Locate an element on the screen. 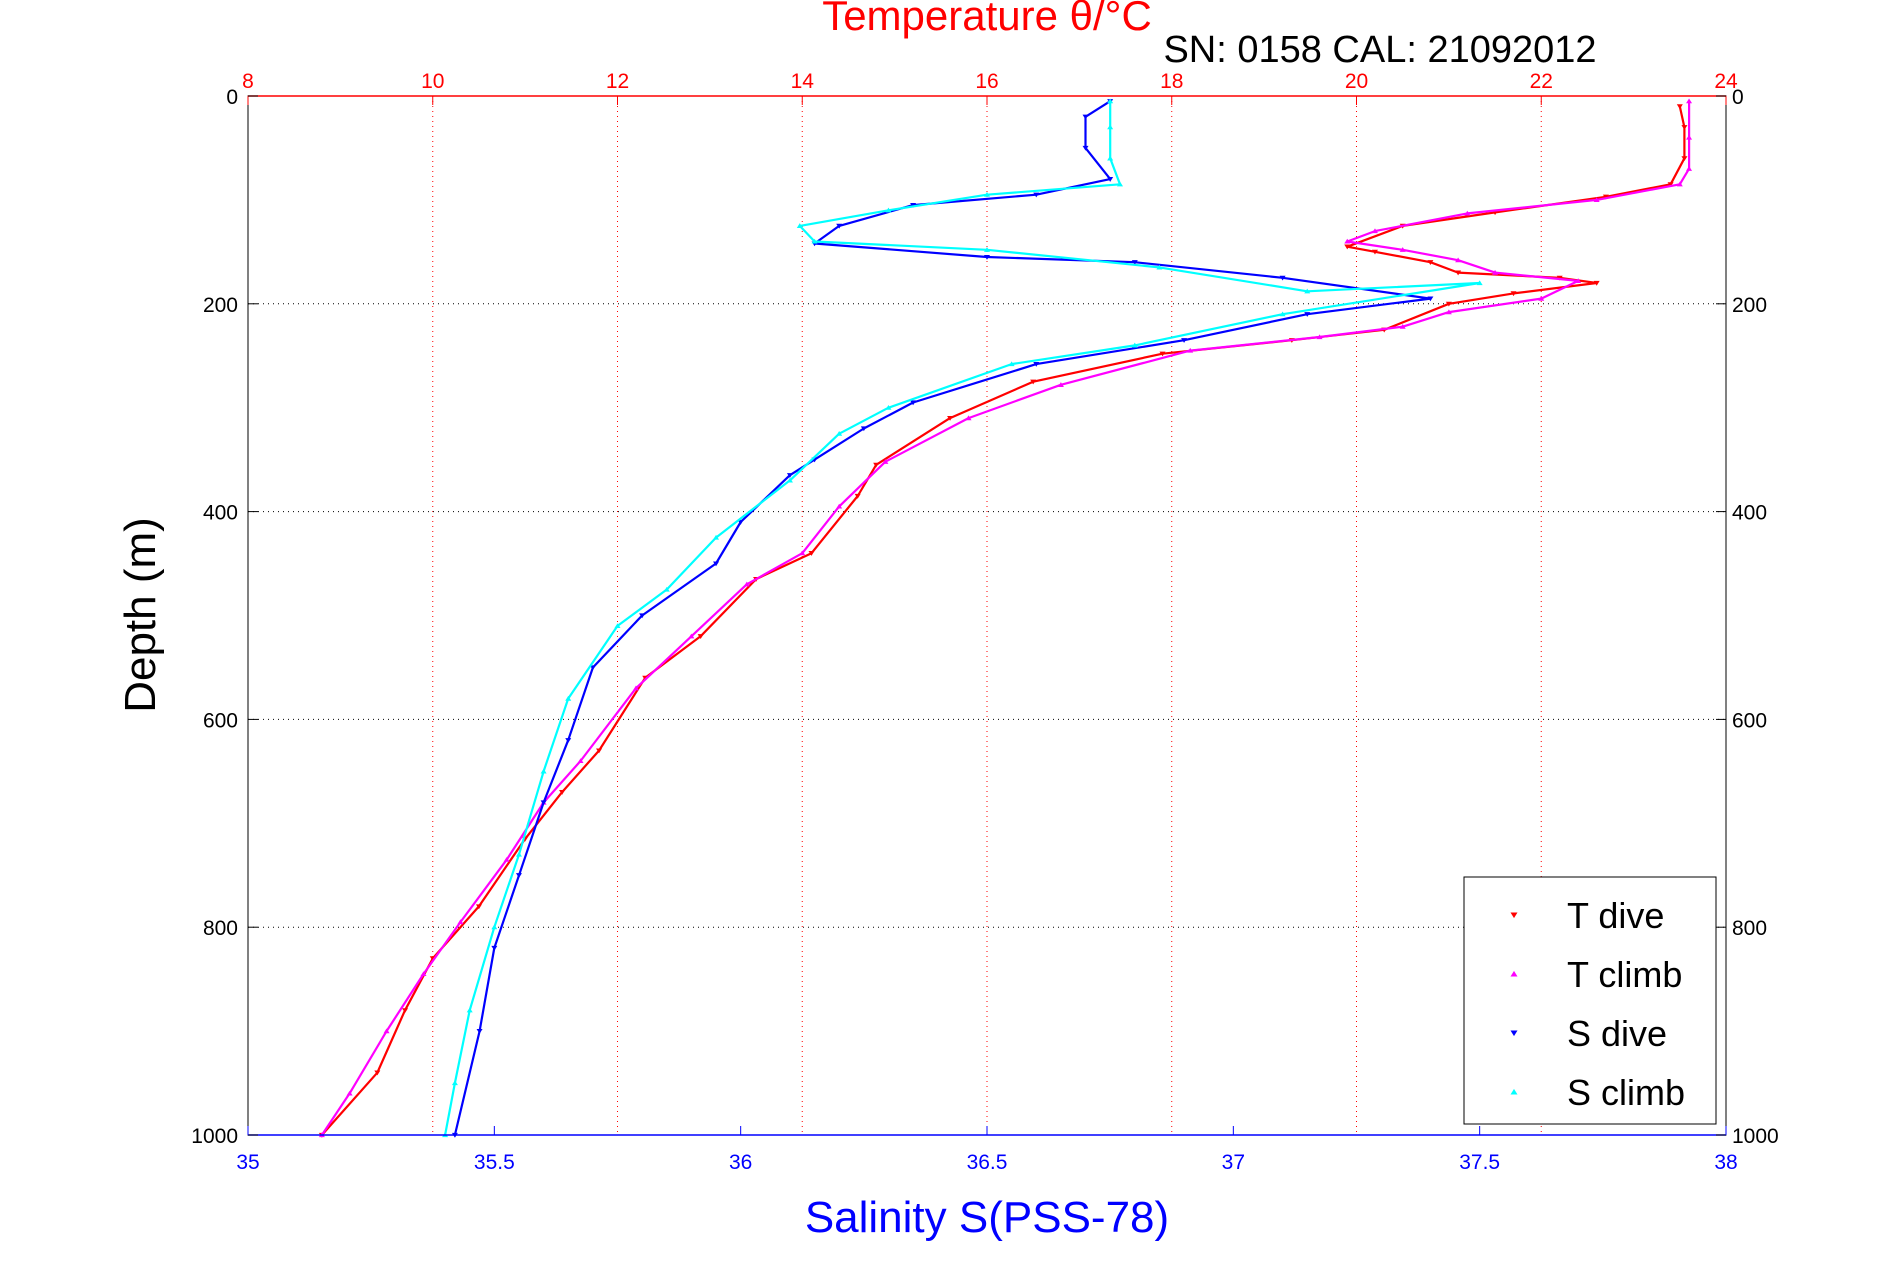  bottom-tick-label: 37.5 is located at coordinates (1479, 1162).